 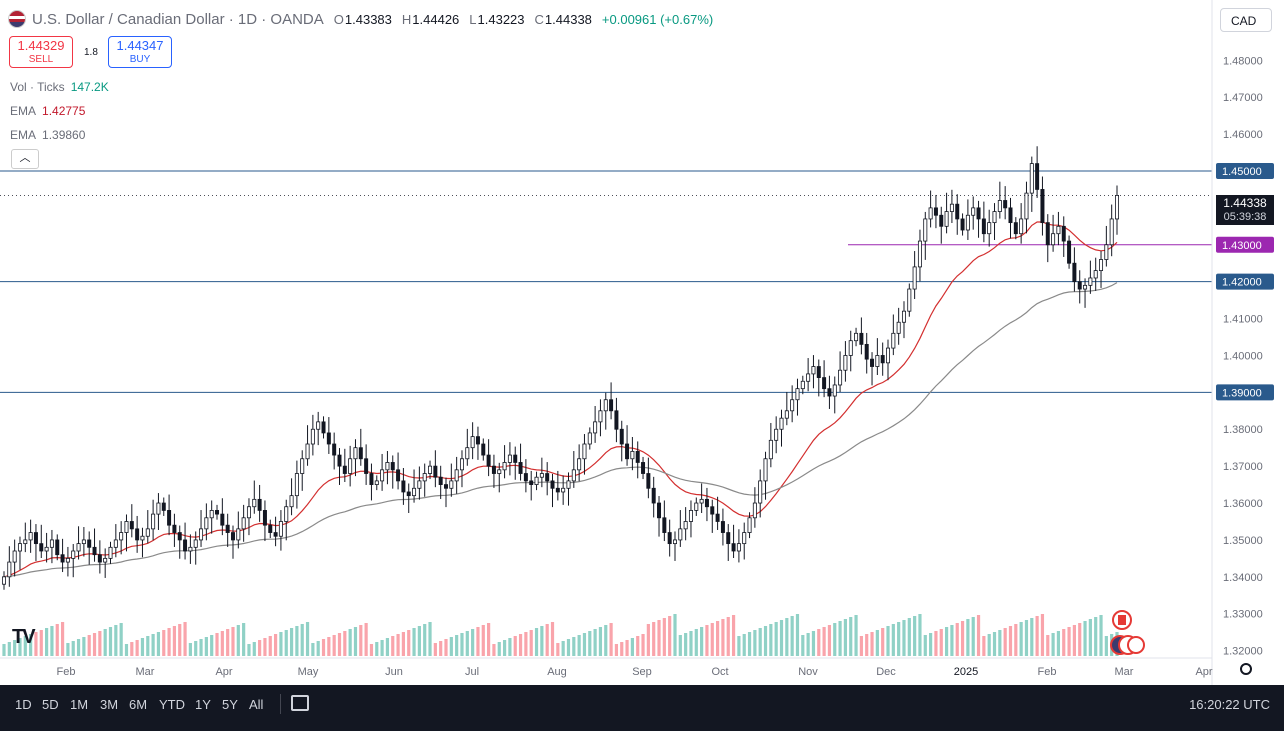 I want to click on calendar-range-icon, so click(x=300, y=703).